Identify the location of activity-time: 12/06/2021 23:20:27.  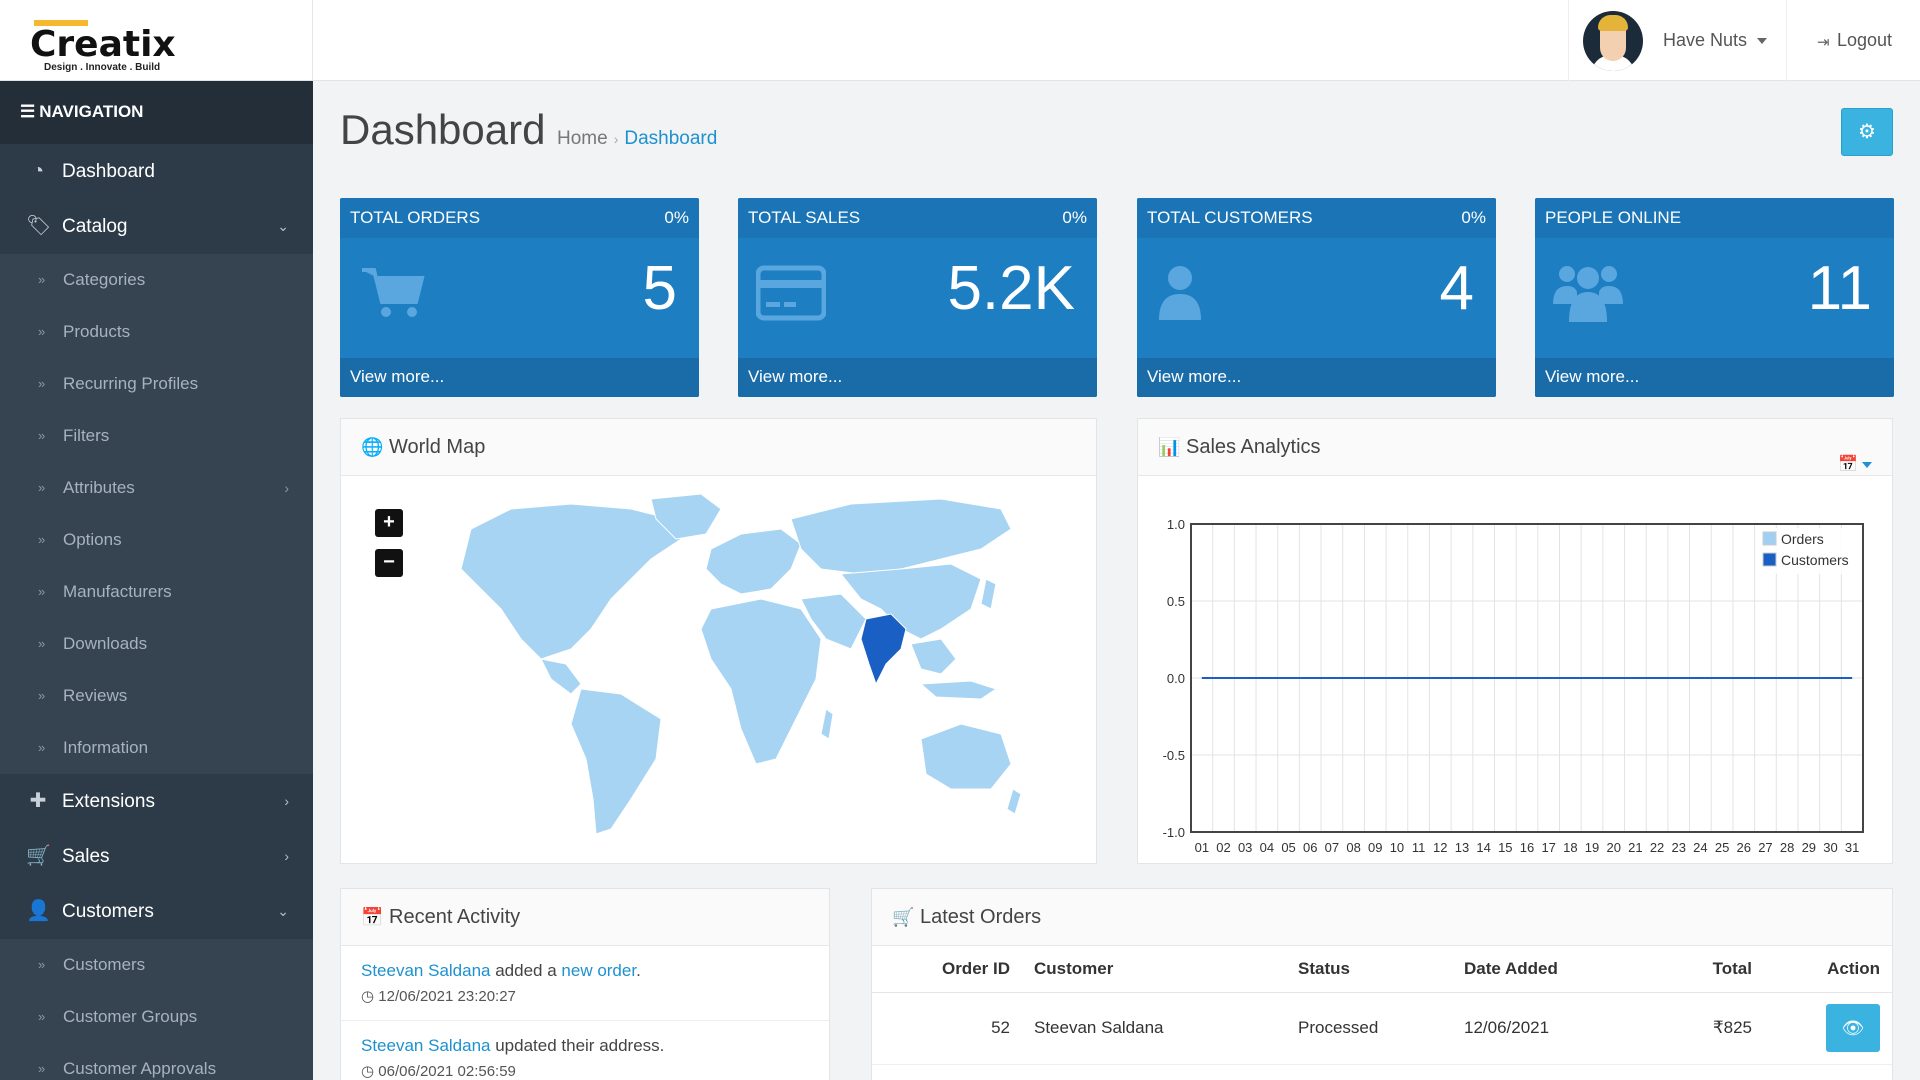
(447, 996).